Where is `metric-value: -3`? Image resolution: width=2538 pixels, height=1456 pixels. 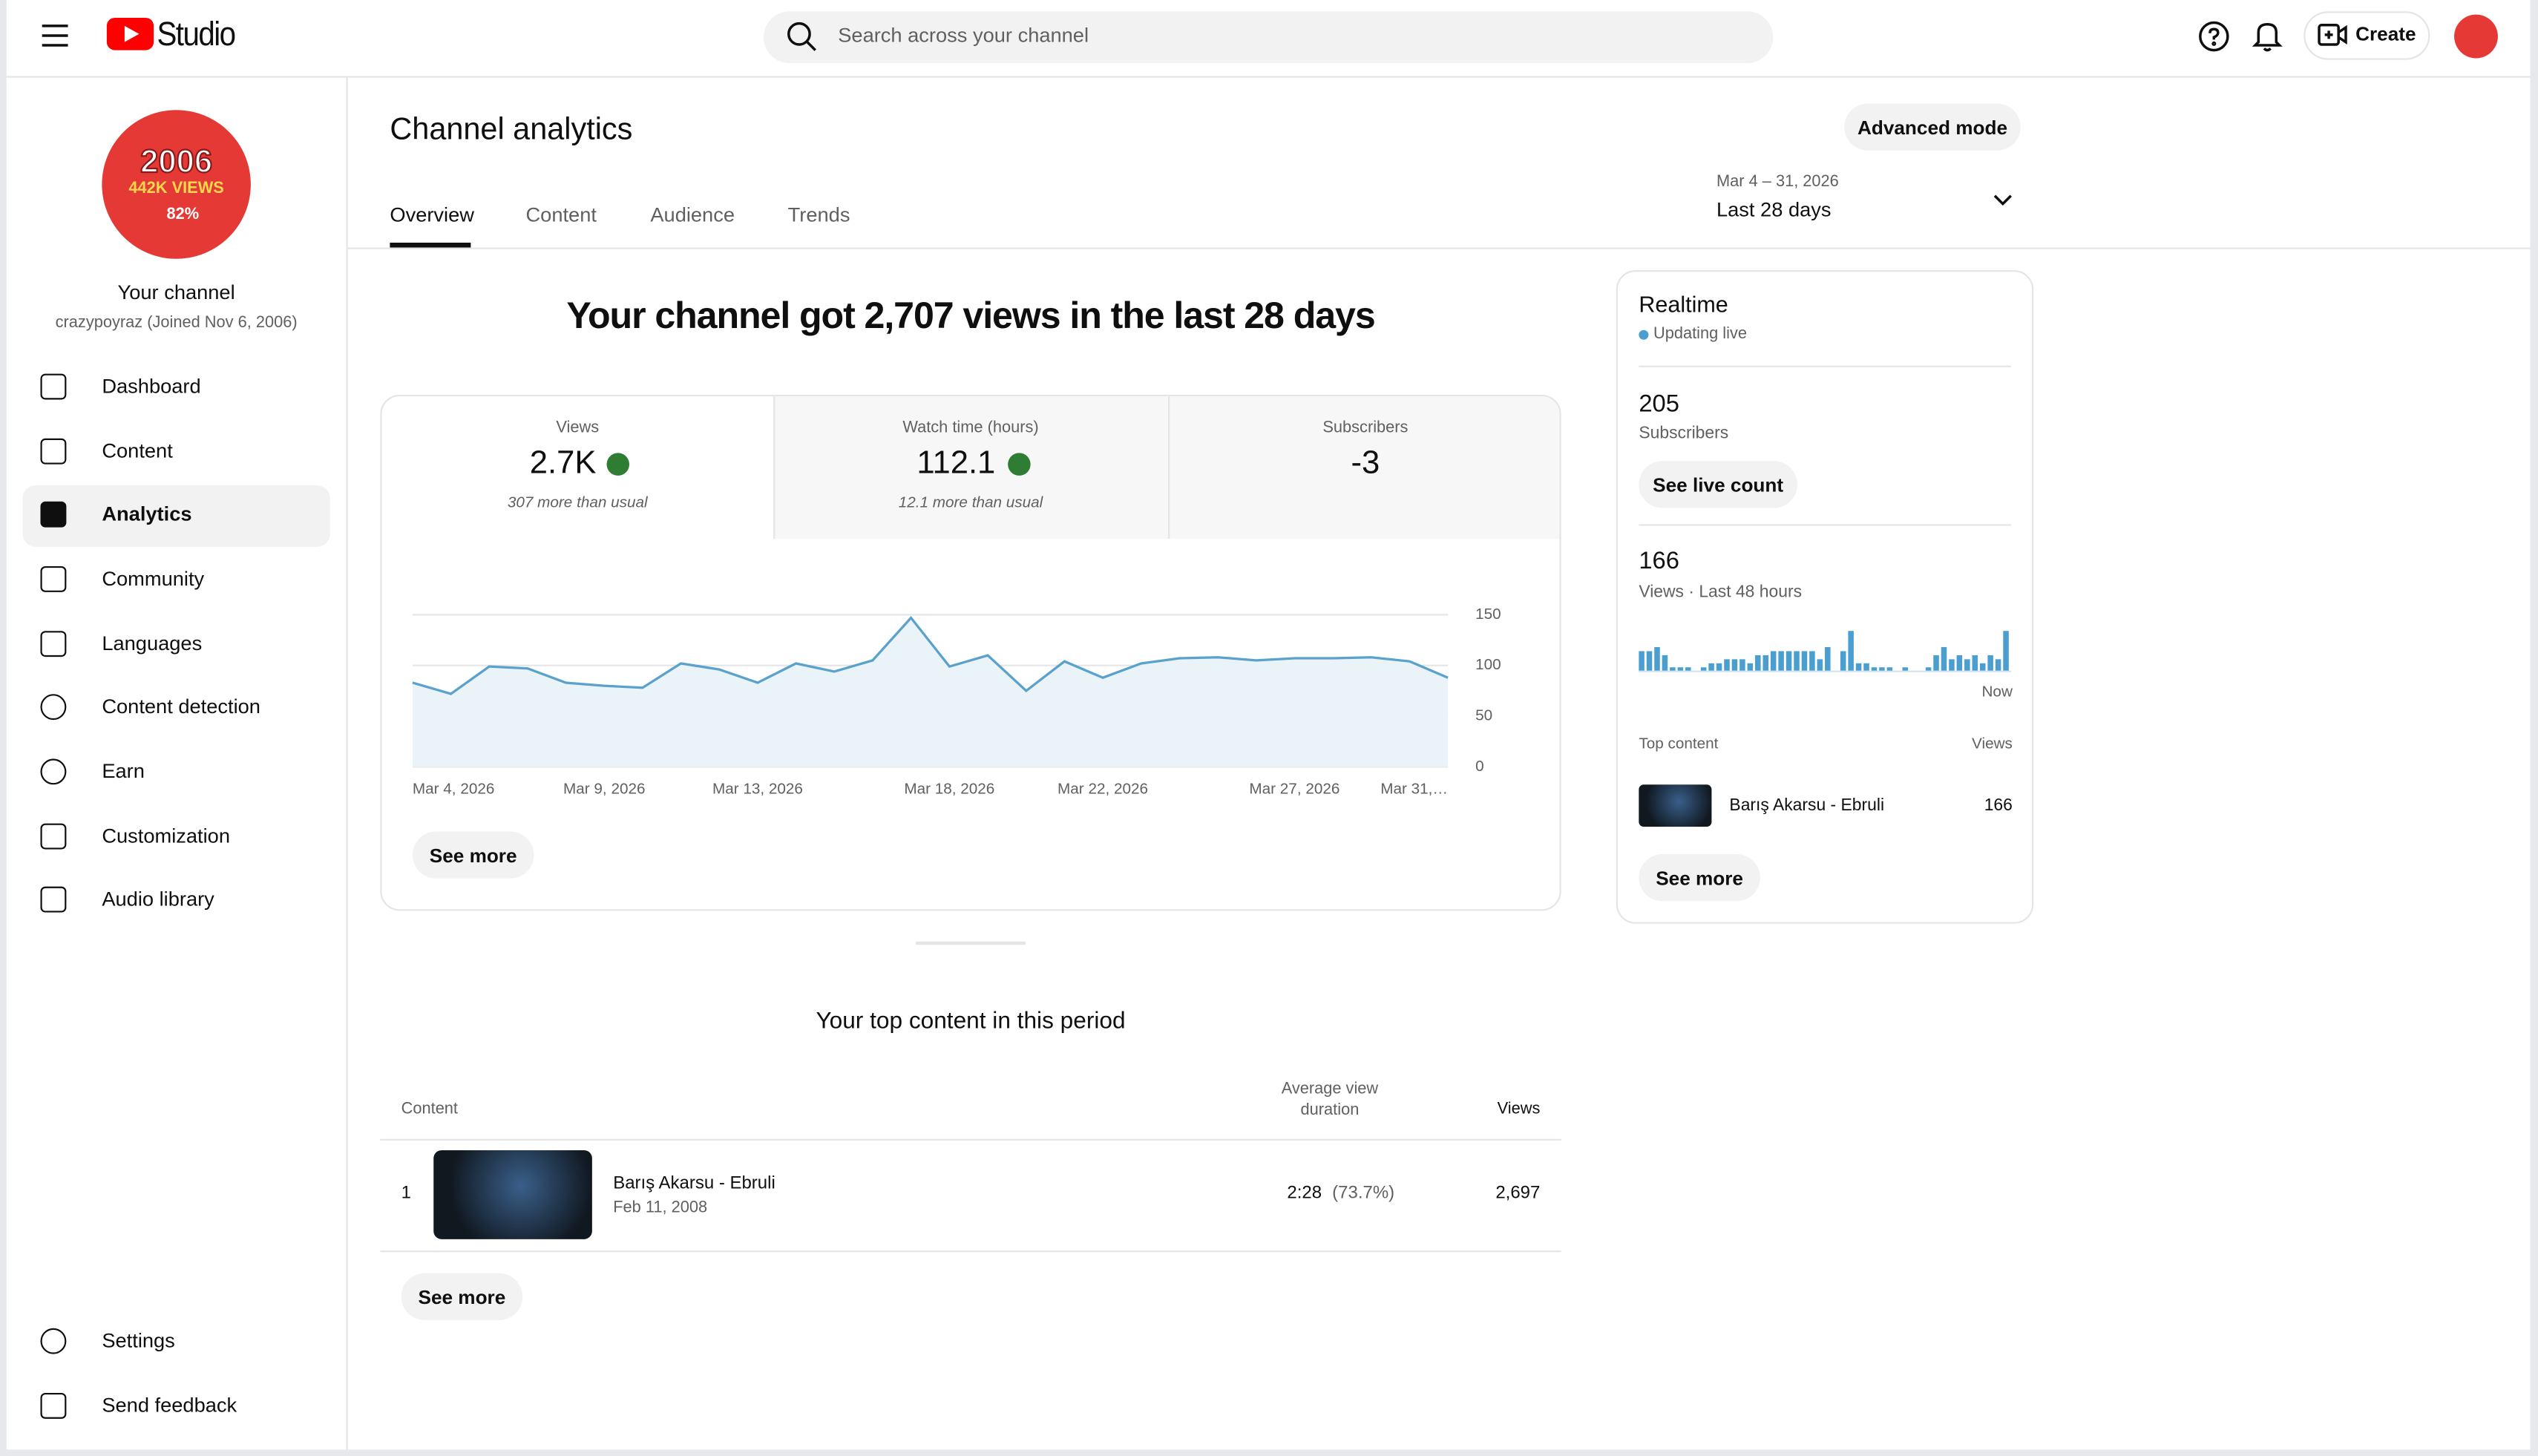
metric-value: -3 is located at coordinates (1365, 464).